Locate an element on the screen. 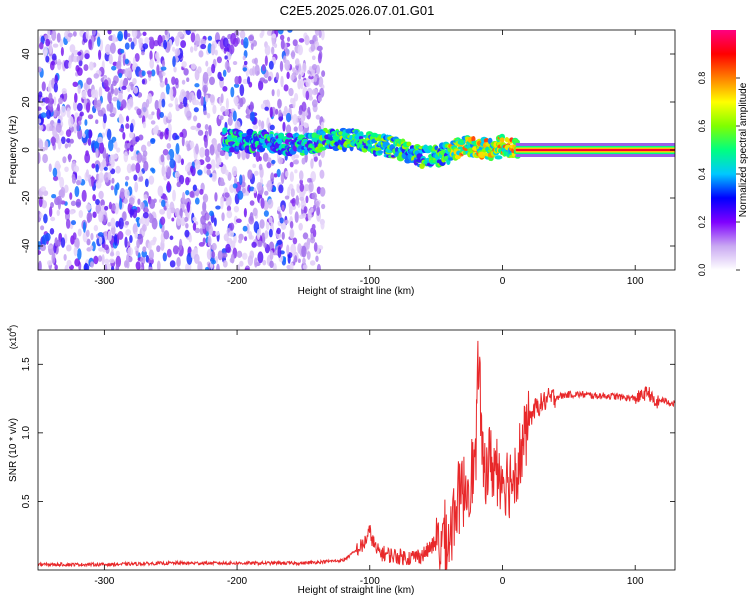  snr-y-multiplier-base: (x10 is located at coordinates (13, 341).